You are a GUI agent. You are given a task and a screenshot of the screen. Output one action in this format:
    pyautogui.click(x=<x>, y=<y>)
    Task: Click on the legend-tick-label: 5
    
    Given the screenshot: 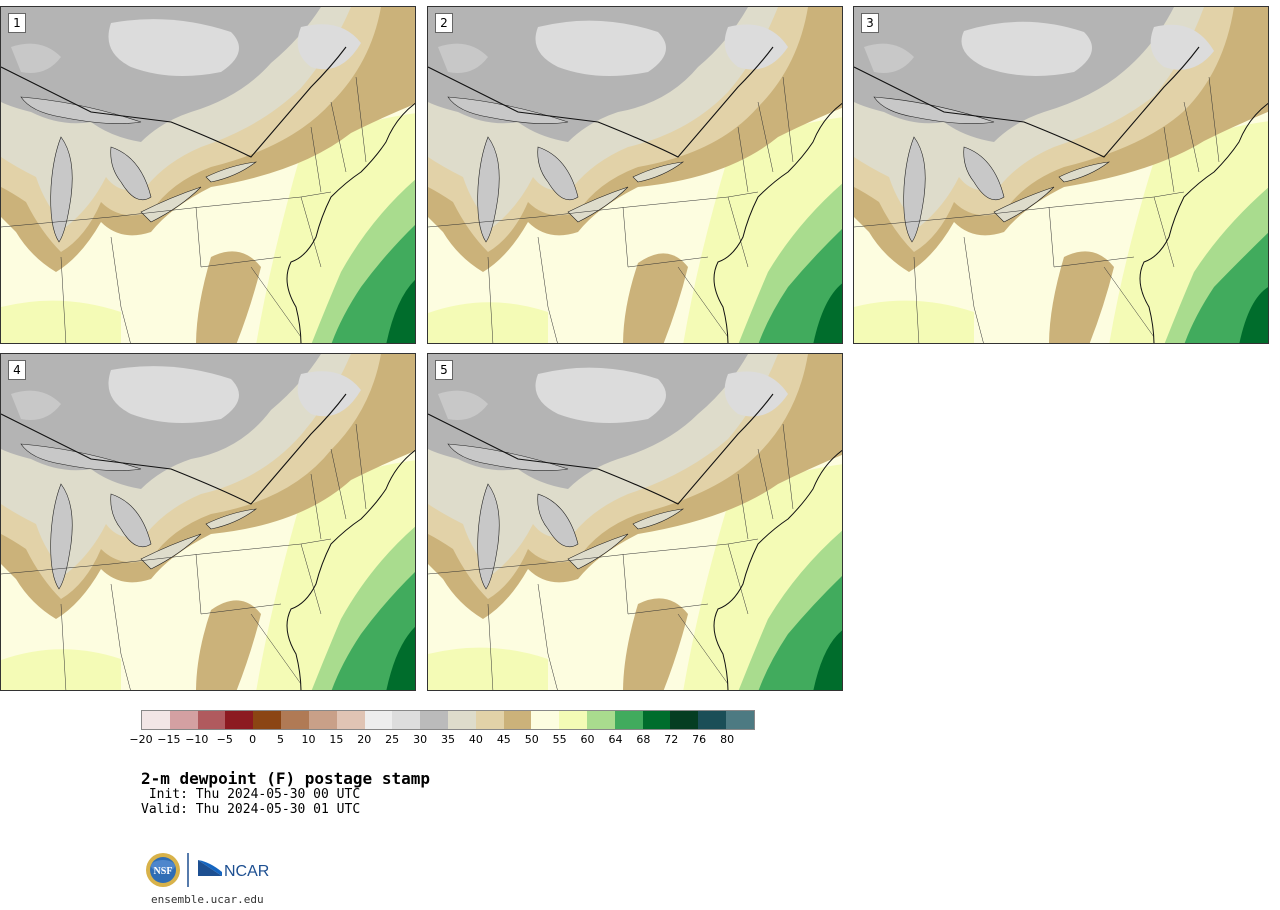 What is the action you would take?
    pyautogui.click(x=281, y=739)
    